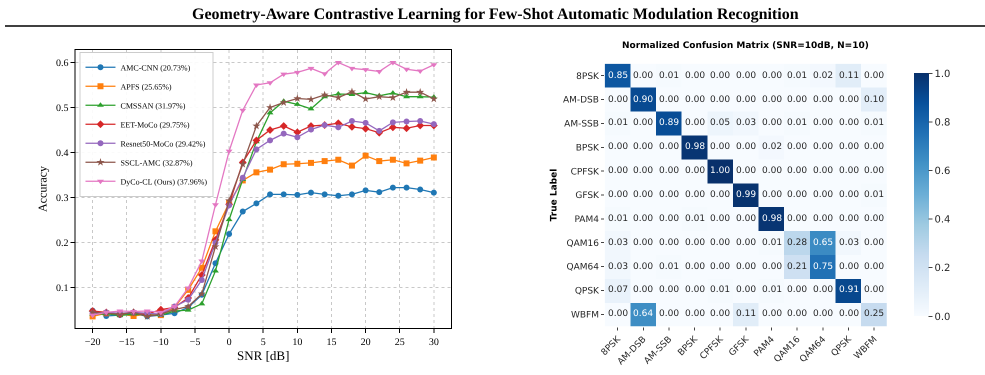  I want to click on data-label: 0.64, so click(643, 314).